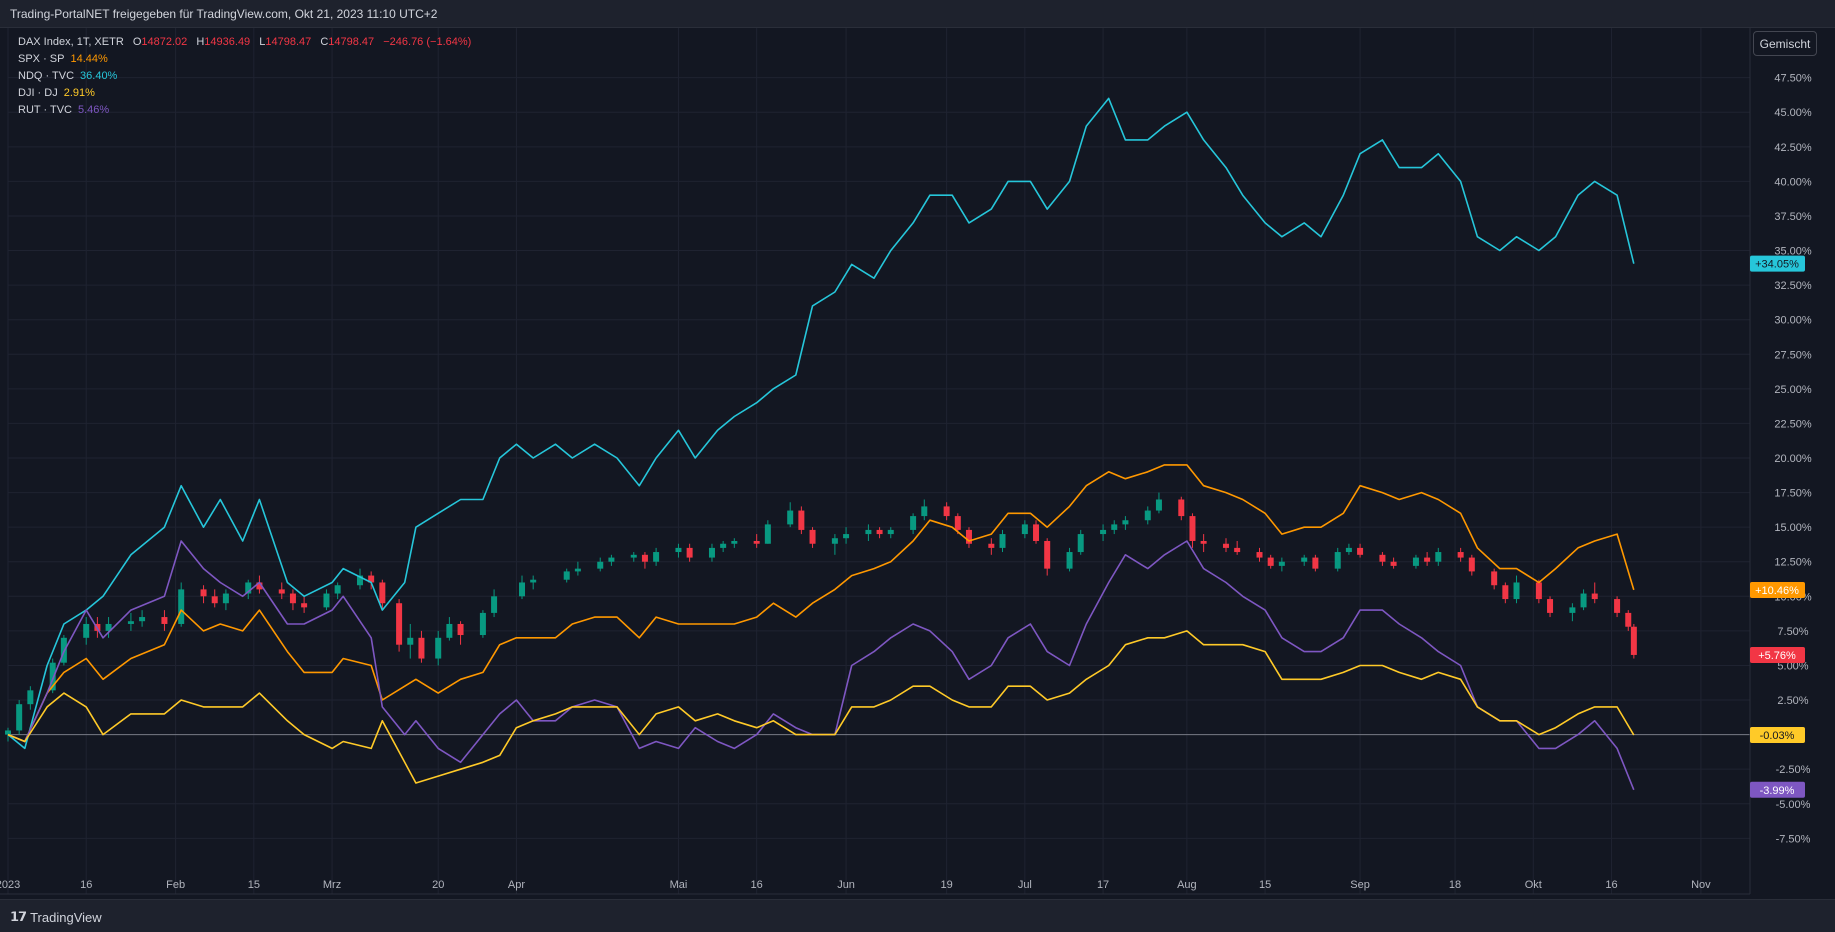  I want to click on legend-row-ndq: NDQ · TVC 36.40%, so click(244, 76).